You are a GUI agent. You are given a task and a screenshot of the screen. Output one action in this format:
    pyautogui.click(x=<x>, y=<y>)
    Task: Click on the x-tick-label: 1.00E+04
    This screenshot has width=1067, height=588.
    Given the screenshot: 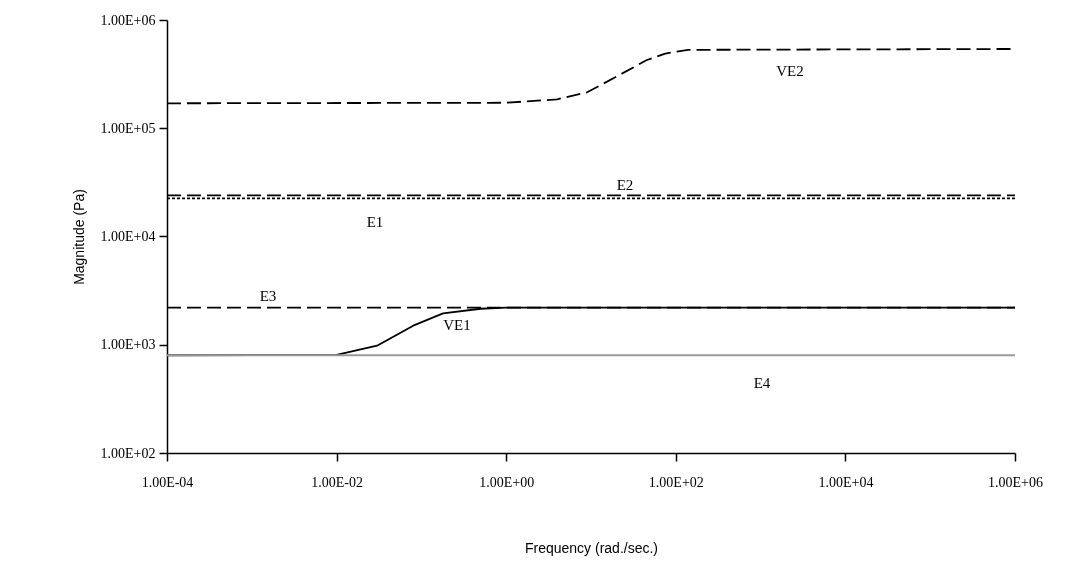 What is the action you would take?
    pyautogui.click(x=846, y=482)
    